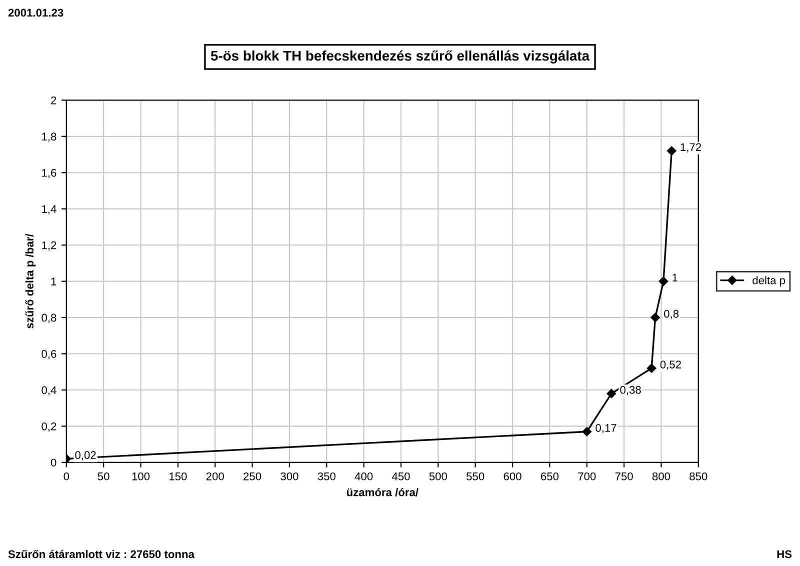  I want to click on x-tick-label: 650, so click(549, 476).